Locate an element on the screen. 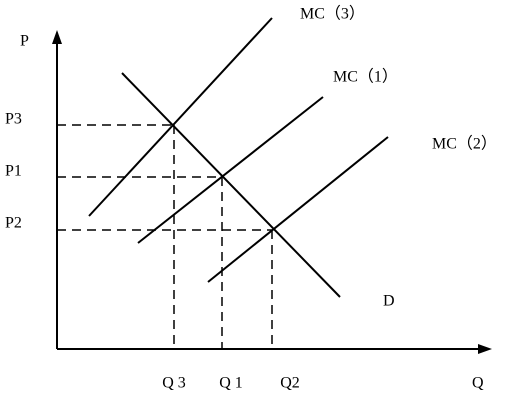 This screenshot has height=419, width=532. x-arrow is located at coordinates (485, 349).